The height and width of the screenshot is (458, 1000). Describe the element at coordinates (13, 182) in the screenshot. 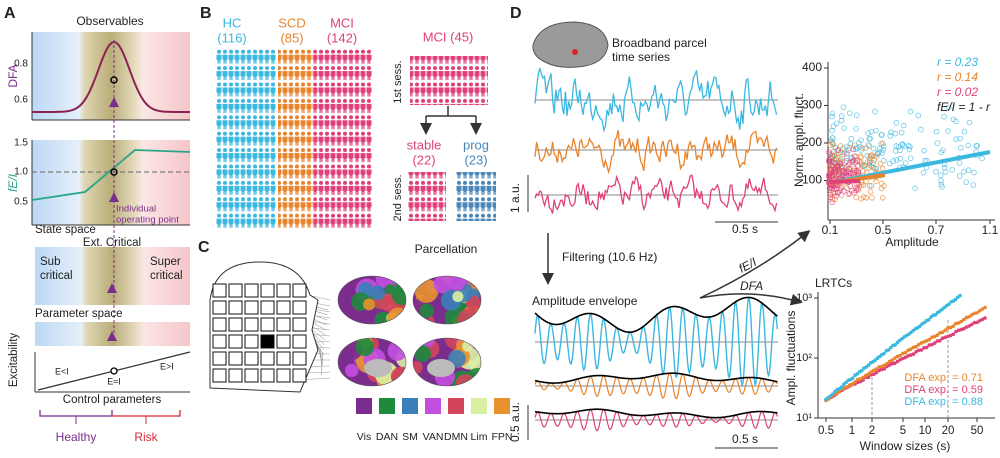

I see `axis-label: fE/I` at that location.